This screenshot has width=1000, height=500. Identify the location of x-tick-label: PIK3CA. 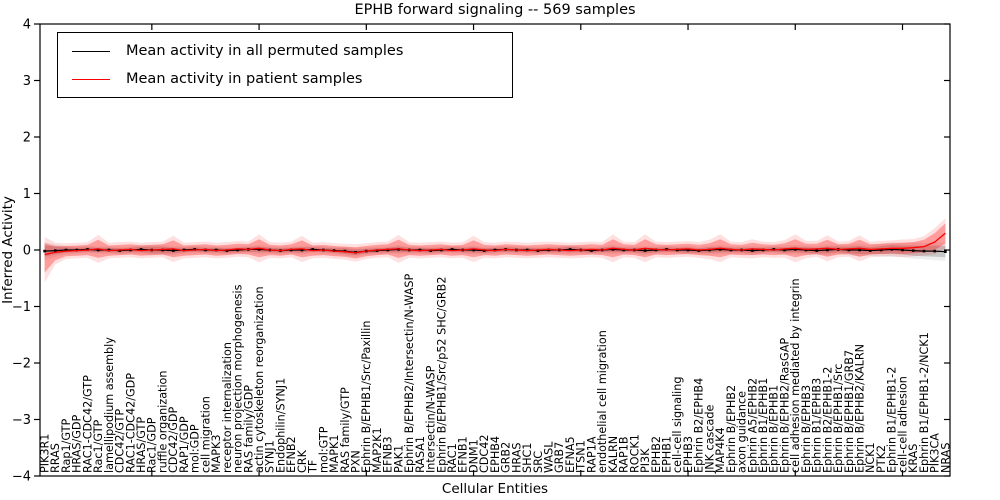
(935, 453).